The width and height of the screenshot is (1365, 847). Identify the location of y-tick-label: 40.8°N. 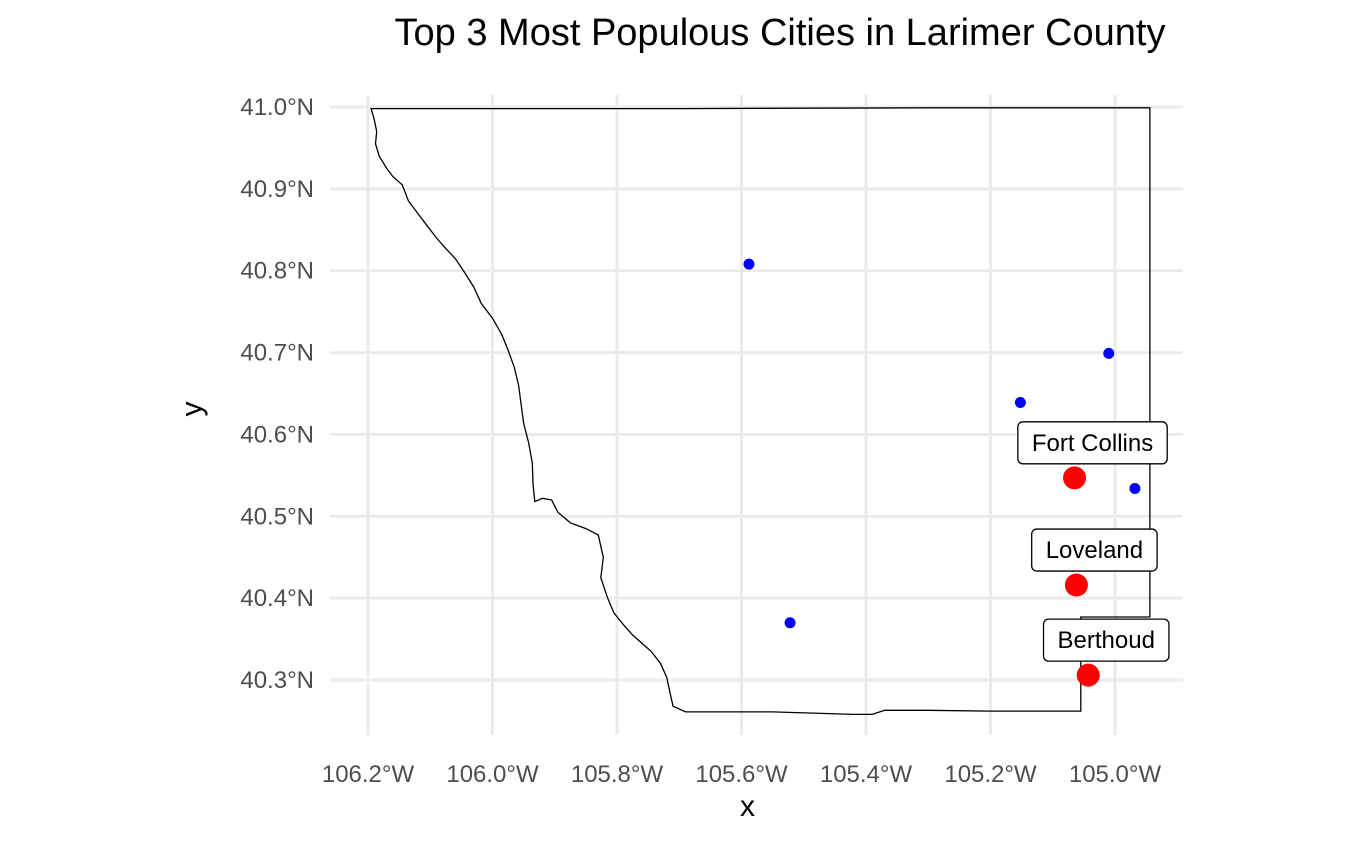
(277, 271).